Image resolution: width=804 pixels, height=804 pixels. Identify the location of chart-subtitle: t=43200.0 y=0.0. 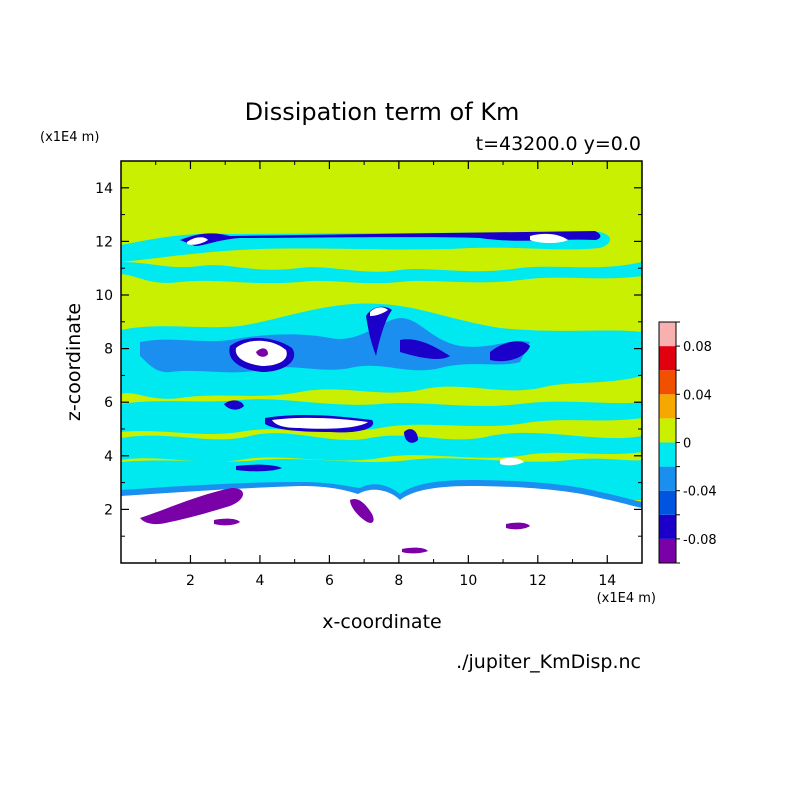
(558, 144).